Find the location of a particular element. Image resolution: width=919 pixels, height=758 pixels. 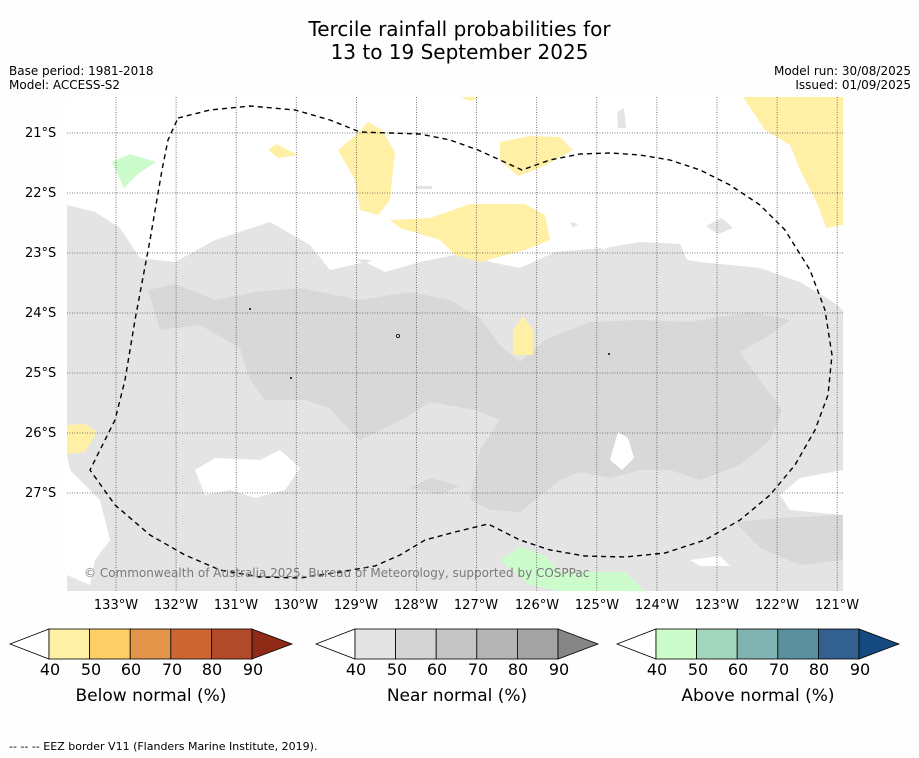

lon-label: 124°W is located at coordinates (657, 605).